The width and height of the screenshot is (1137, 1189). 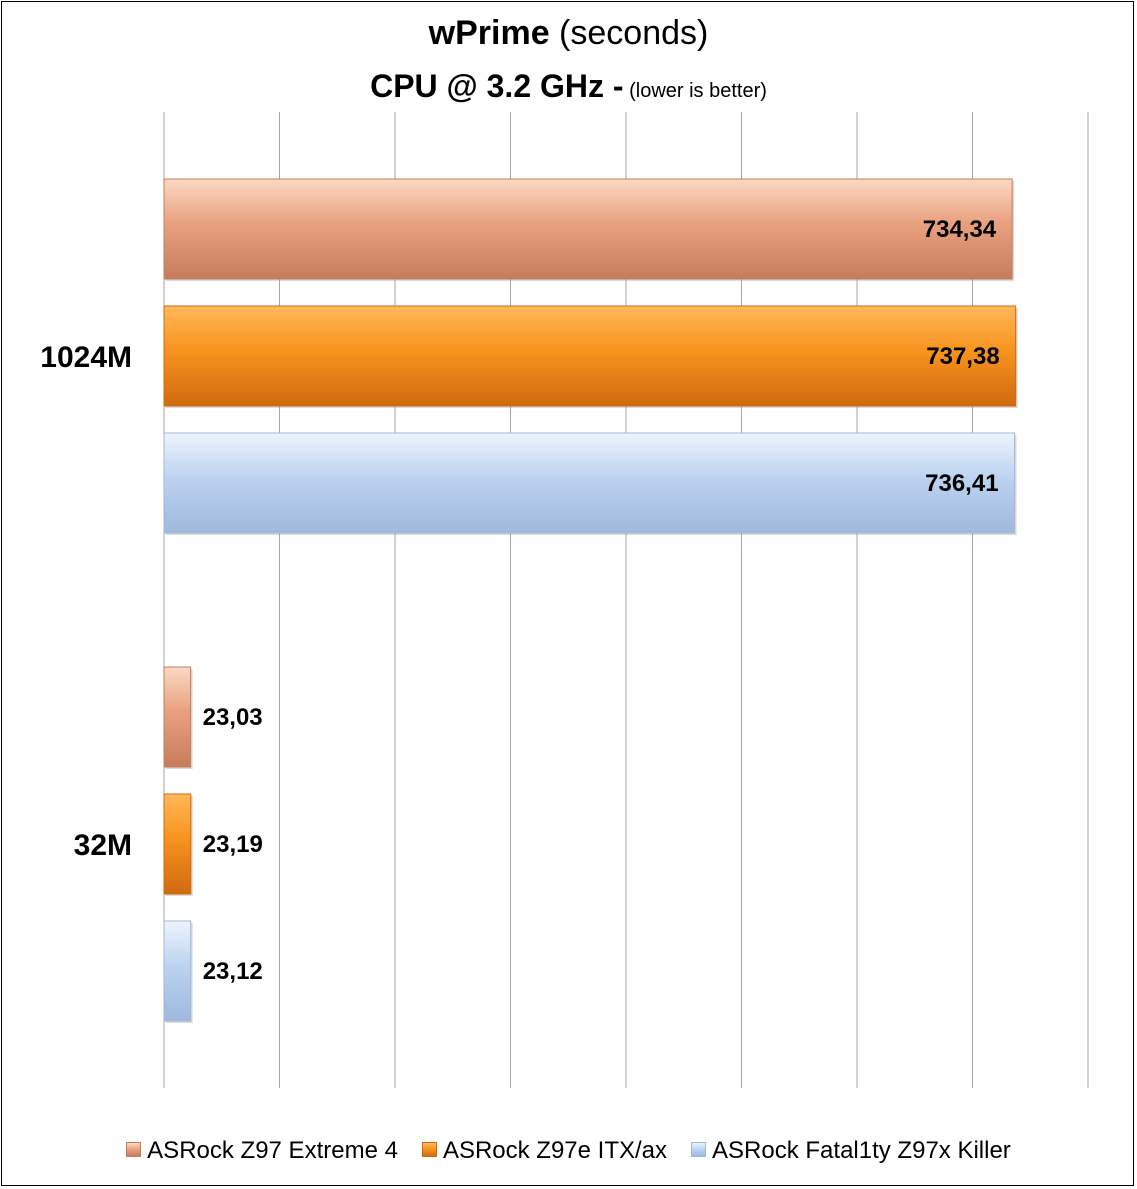 I want to click on legend-label: ASRock Fatal1ty Z97x Killer, so click(x=861, y=1150).